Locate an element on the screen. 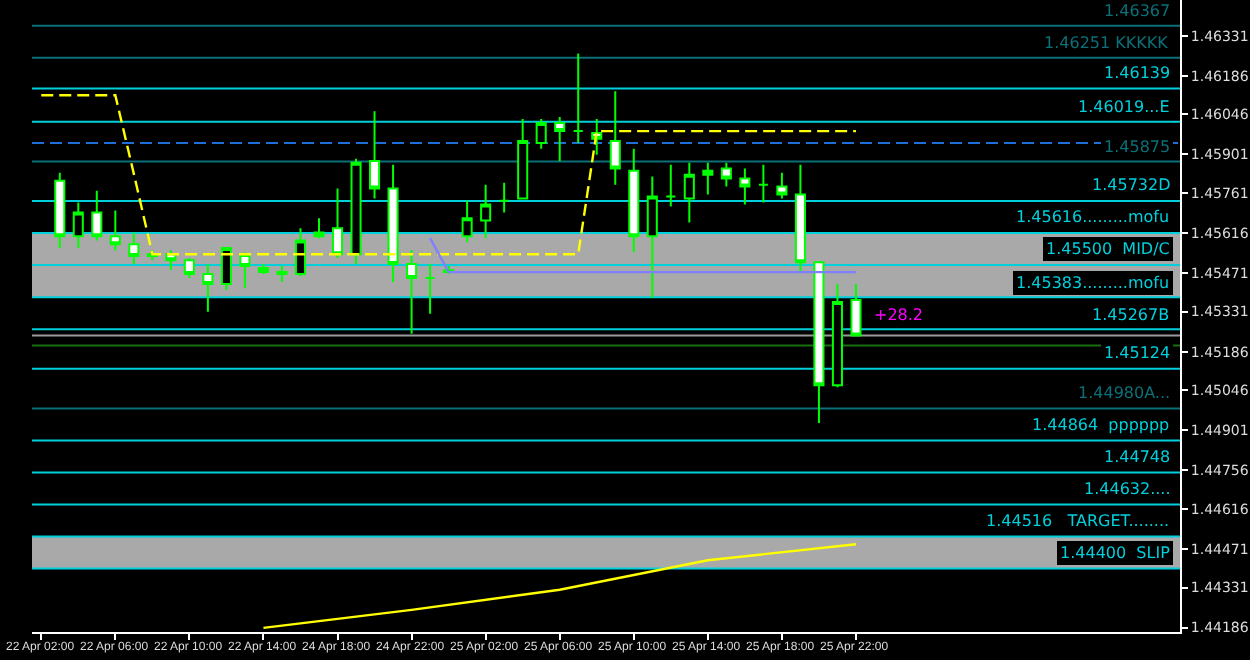  ref-line-label: 1.45500 MID/C is located at coordinates (1108, 249).